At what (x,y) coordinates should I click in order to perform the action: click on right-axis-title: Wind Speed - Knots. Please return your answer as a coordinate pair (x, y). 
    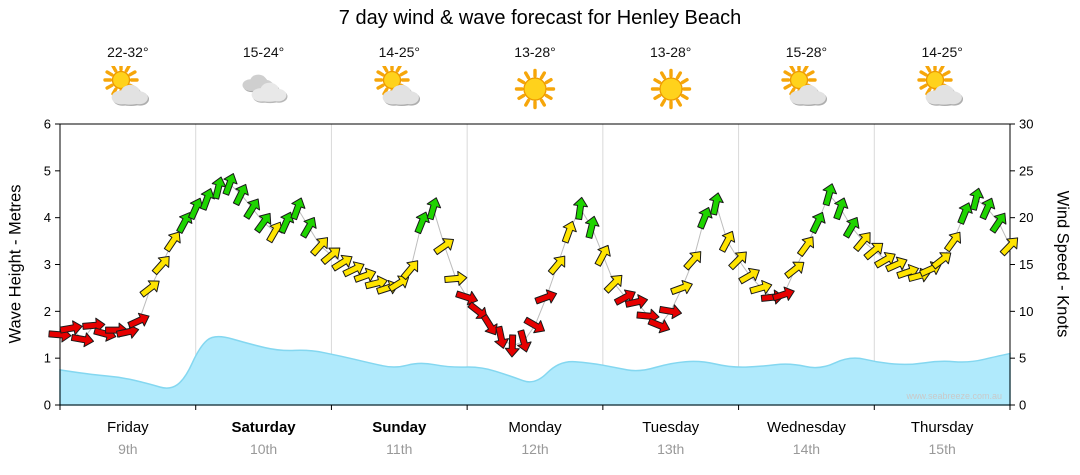
    Looking at the image, I should click on (1062, 264).